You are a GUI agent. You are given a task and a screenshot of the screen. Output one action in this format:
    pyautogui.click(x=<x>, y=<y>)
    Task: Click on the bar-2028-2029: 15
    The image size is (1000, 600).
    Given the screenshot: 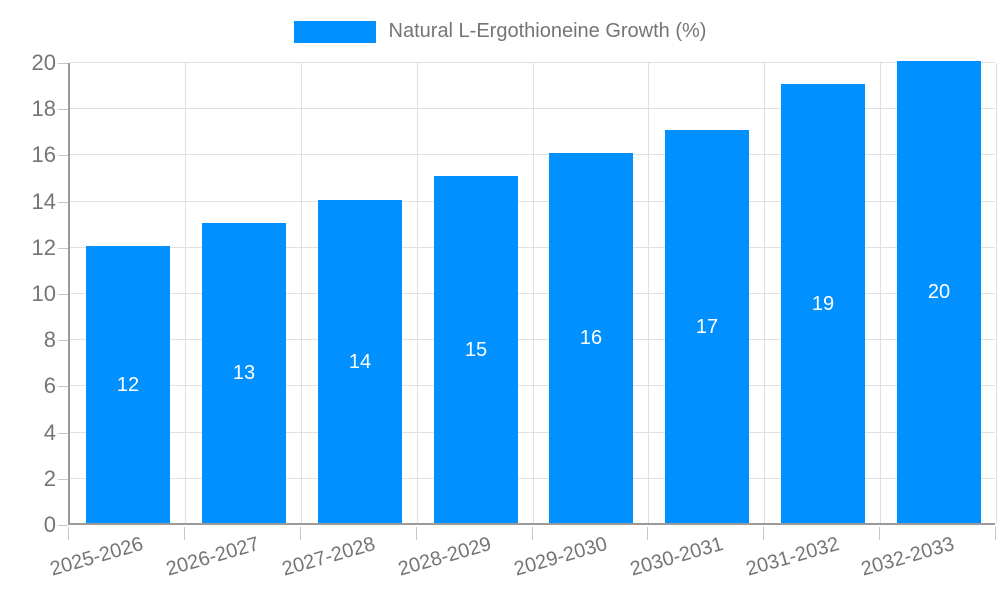 What is the action you would take?
    pyautogui.click(x=476, y=349)
    